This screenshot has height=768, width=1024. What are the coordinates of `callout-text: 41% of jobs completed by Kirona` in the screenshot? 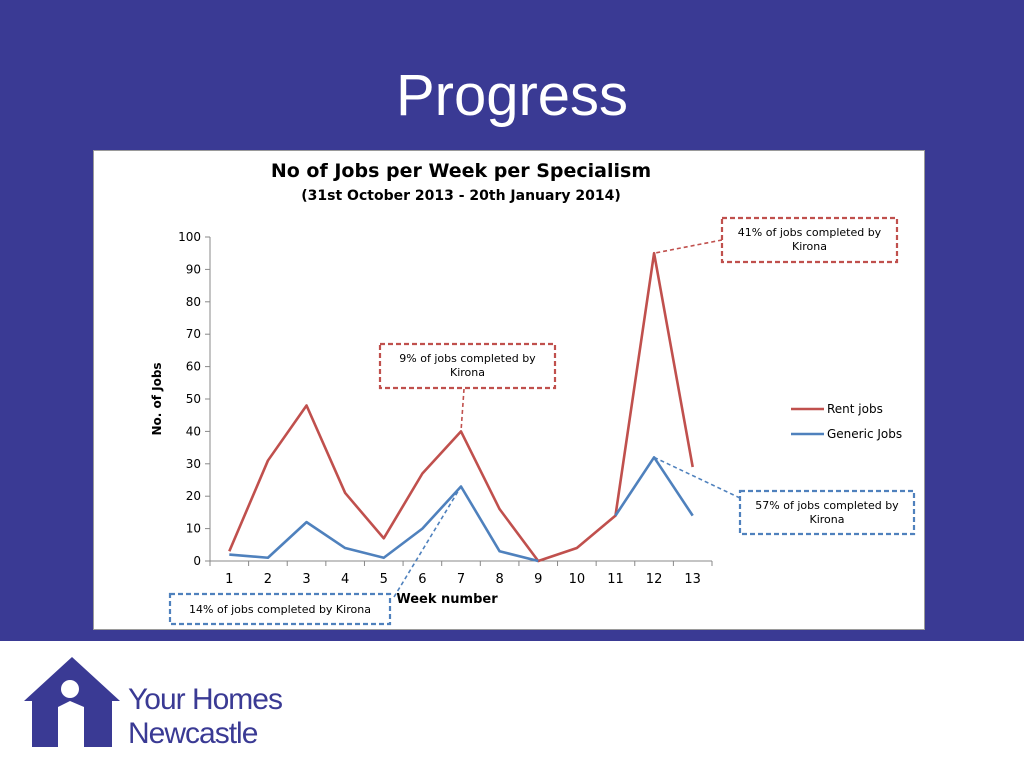 It's located at (810, 239).